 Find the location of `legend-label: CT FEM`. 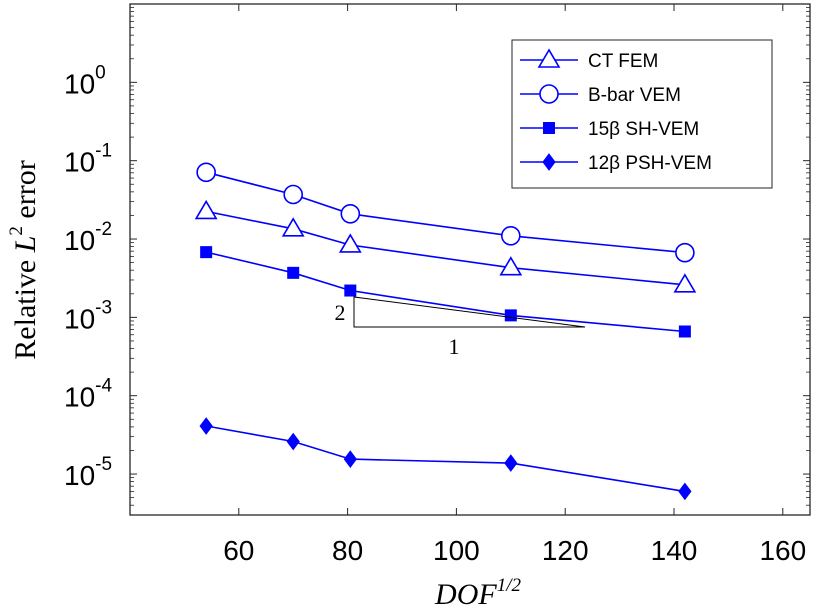

legend-label: CT FEM is located at coordinates (623, 61).